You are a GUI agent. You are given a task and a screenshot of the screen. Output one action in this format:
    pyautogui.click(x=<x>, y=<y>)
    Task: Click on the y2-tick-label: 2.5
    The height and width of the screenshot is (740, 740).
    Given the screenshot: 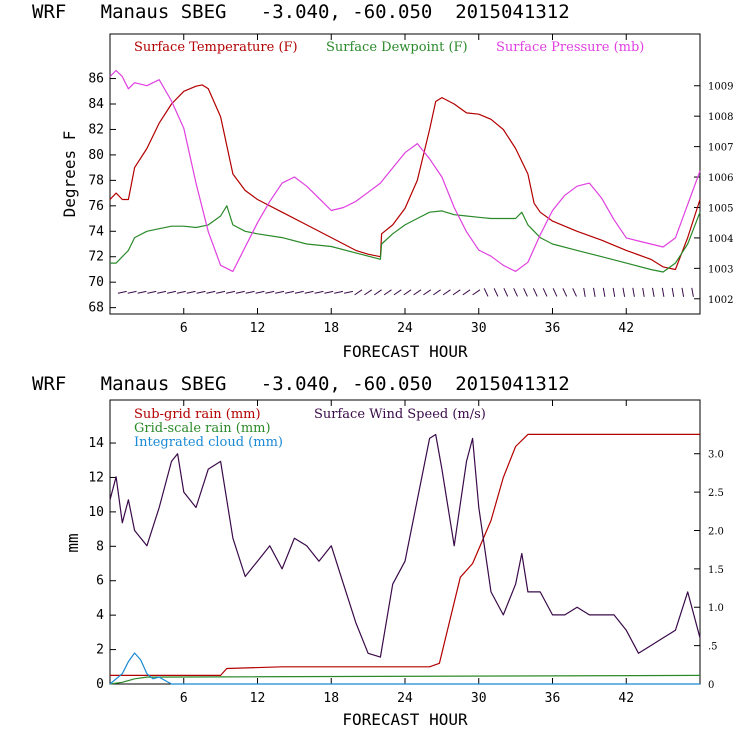 What is the action you would take?
    pyautogui.click(x=716, y=493)
    